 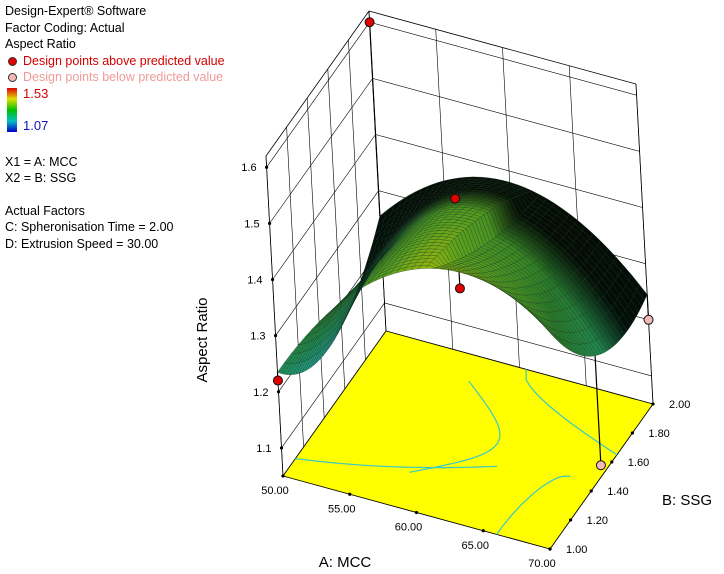 I want to click on response-label: Aspect Ratio, so click(x=40, y=44).